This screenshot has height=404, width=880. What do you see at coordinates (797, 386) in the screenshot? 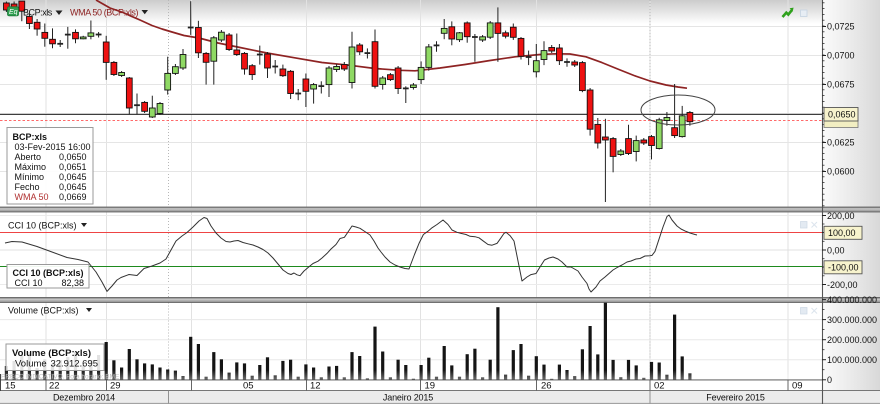
I see `svg-text: 09` at bounding box center [797, 386].